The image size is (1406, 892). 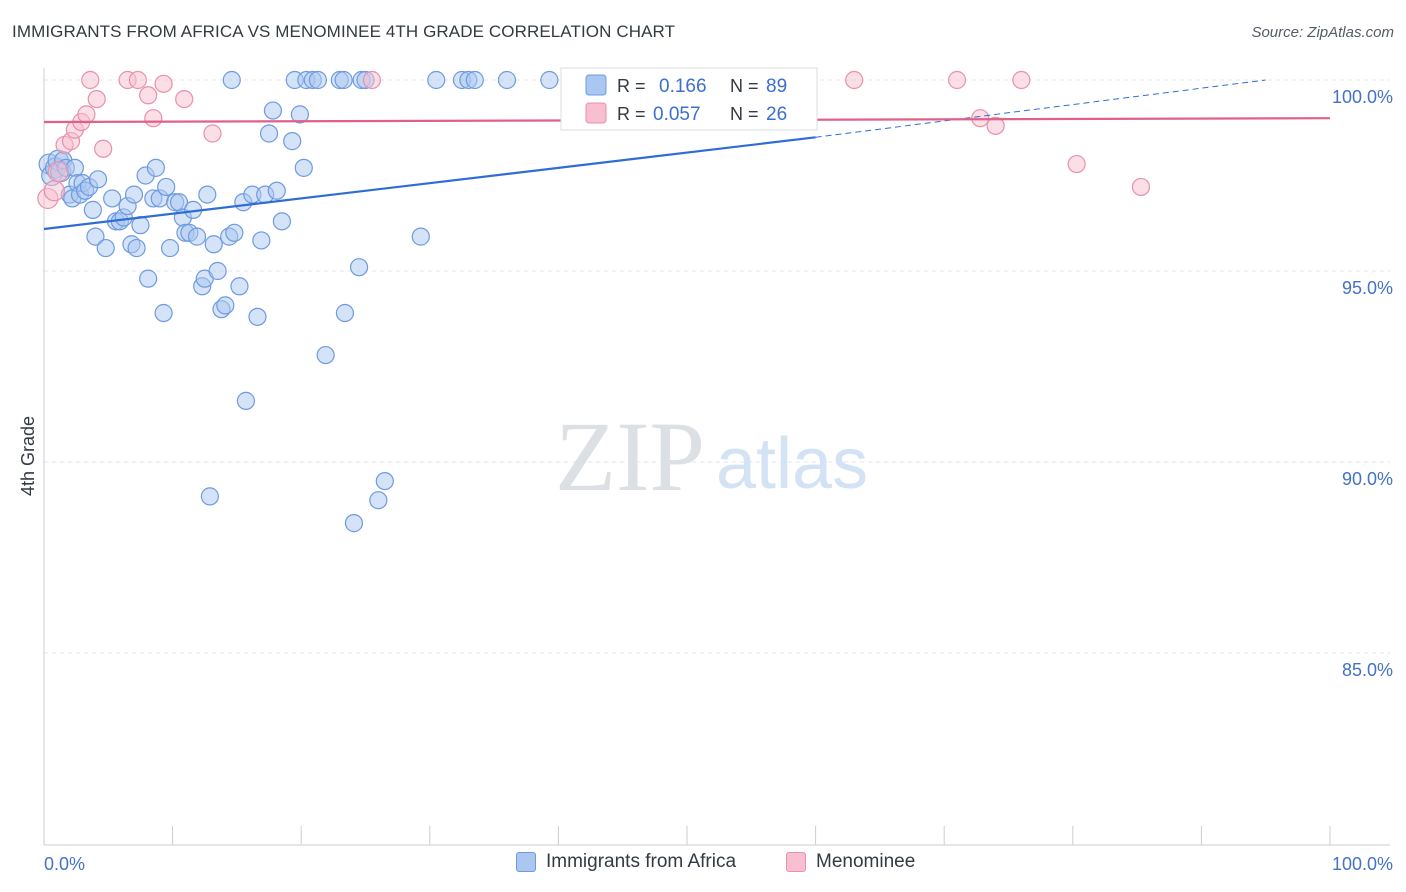 What do you see at coordinates (1362, 383) in the screenshot?
I see `y-tick-labels: 100.0% 95.0% 90.0% 85.0%` at bounding box center [1362, 383].